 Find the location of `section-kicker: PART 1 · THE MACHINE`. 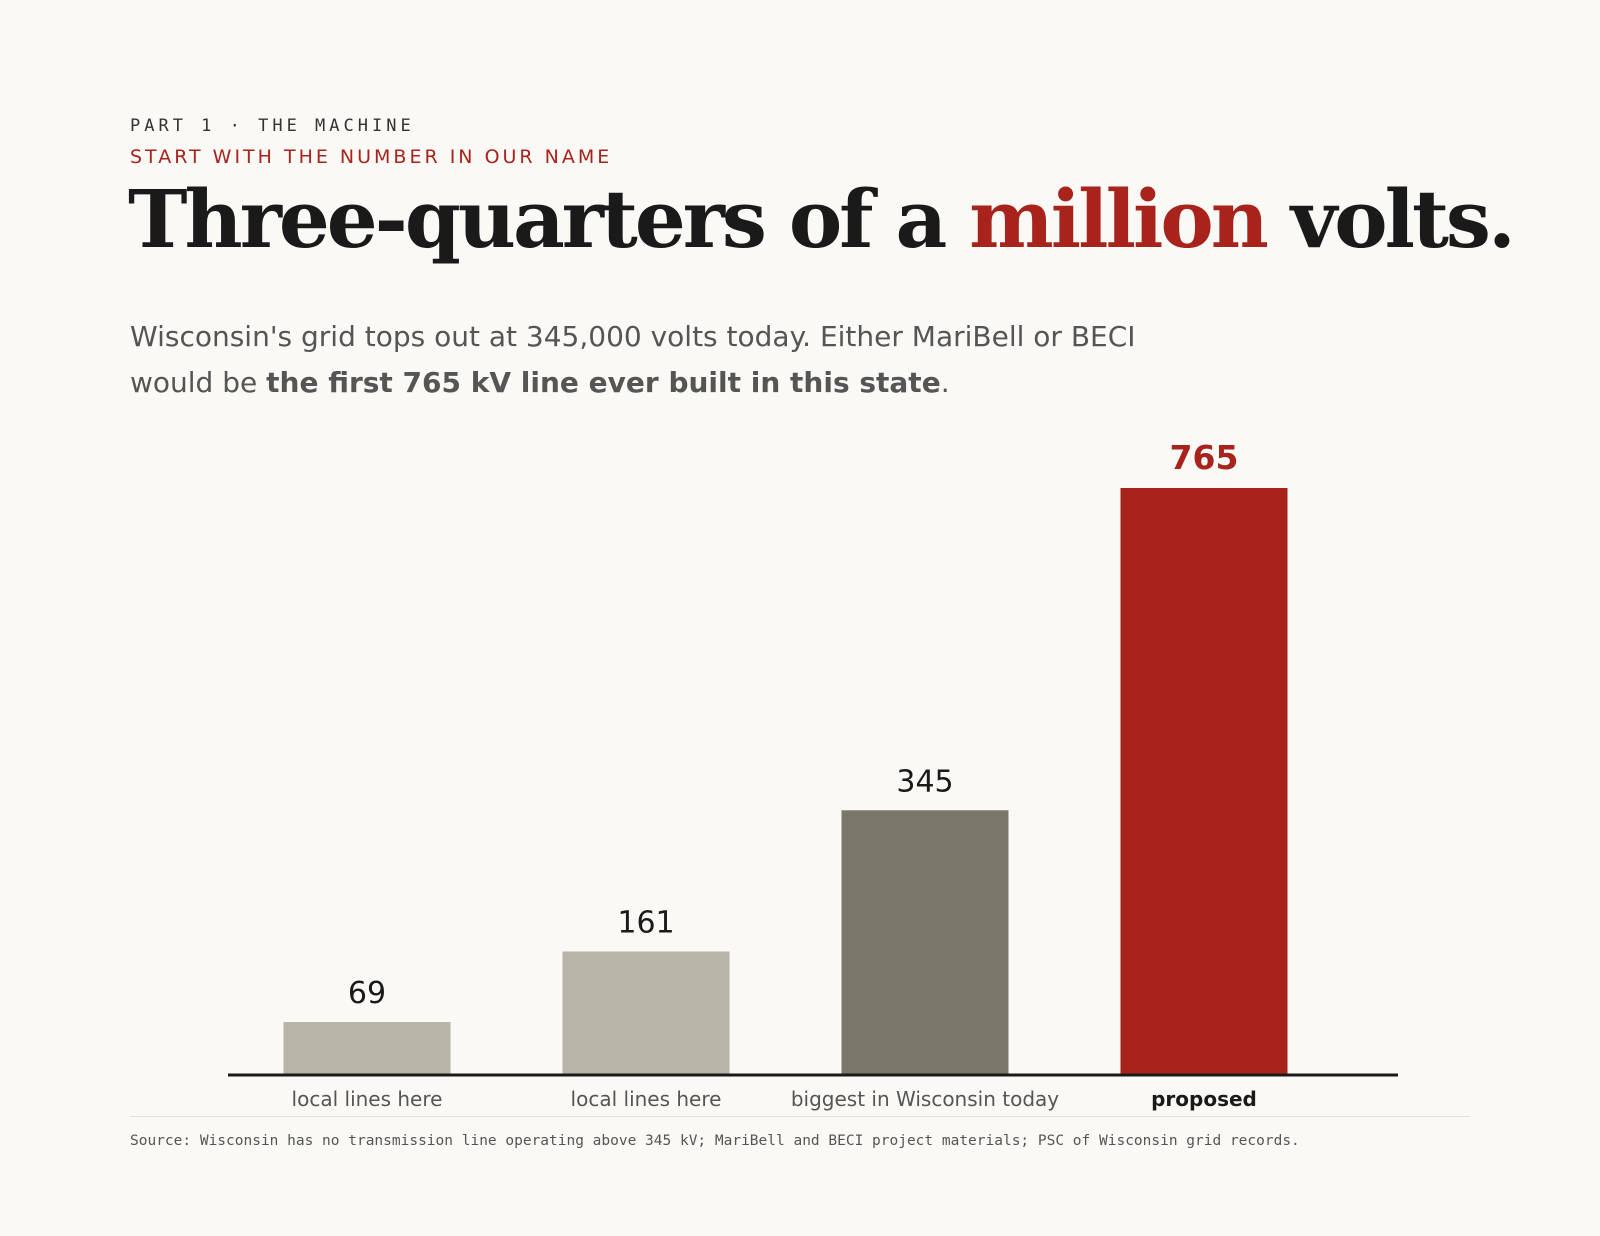

section-kicker: PART 1 · THE MACHINE is located at coordinates (272, 126).